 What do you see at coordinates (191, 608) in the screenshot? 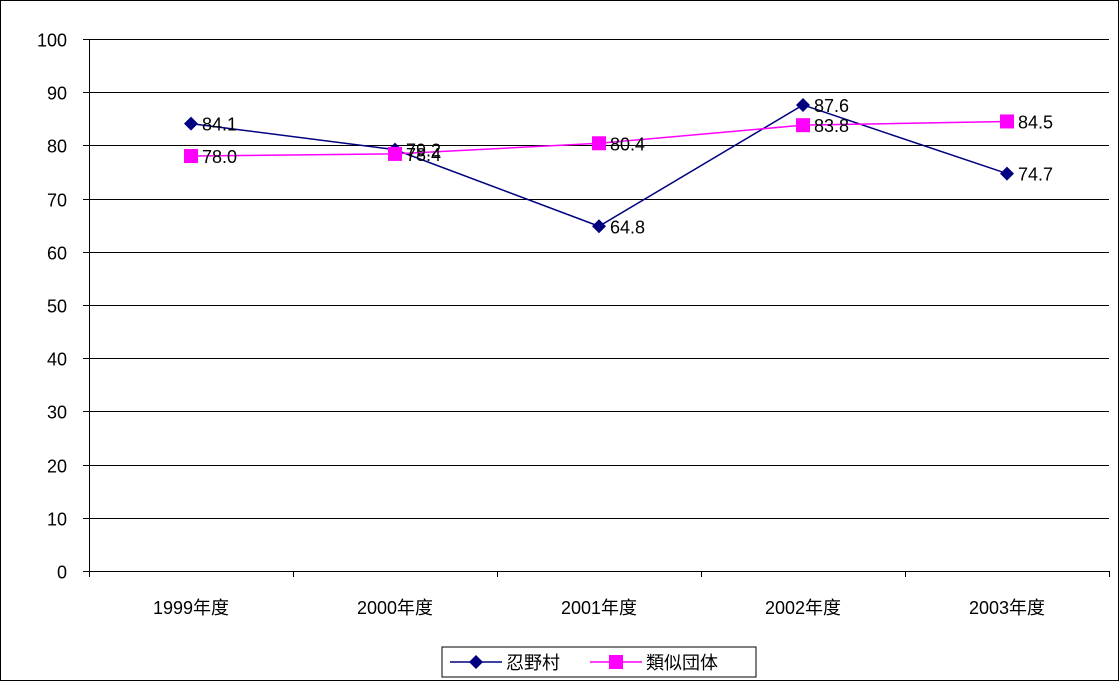
I see `x-tick-label: 1999年度` at bounding box center [191, 608].